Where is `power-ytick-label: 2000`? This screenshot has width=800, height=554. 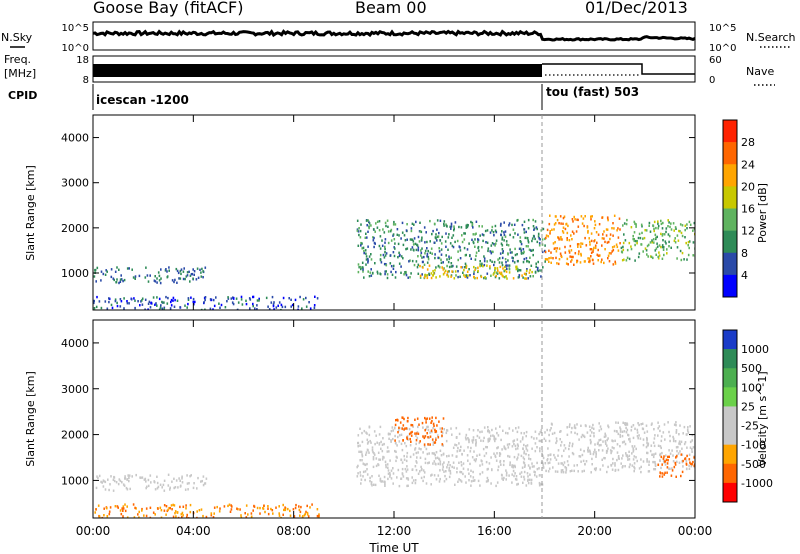 power-ytick-label: 2000 is located at coordinates (75, 228).